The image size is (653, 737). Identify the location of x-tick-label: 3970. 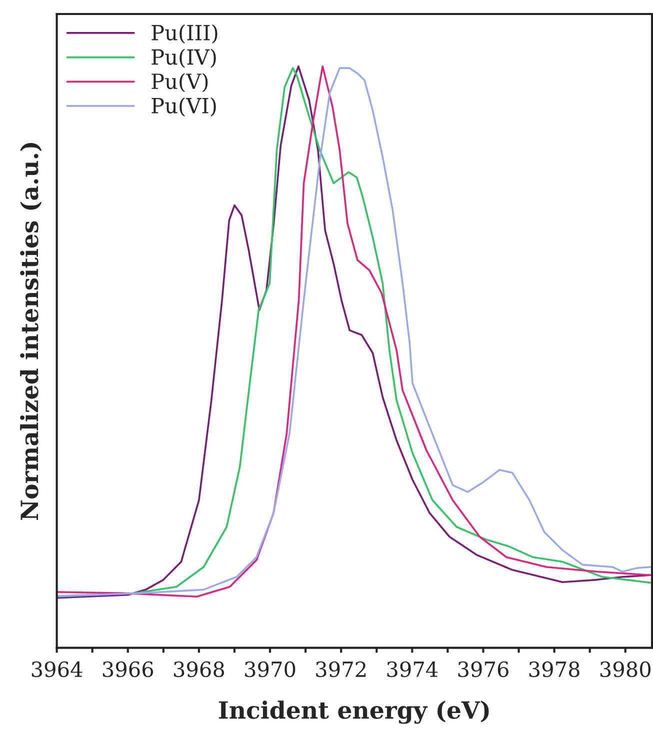
(270, 669).